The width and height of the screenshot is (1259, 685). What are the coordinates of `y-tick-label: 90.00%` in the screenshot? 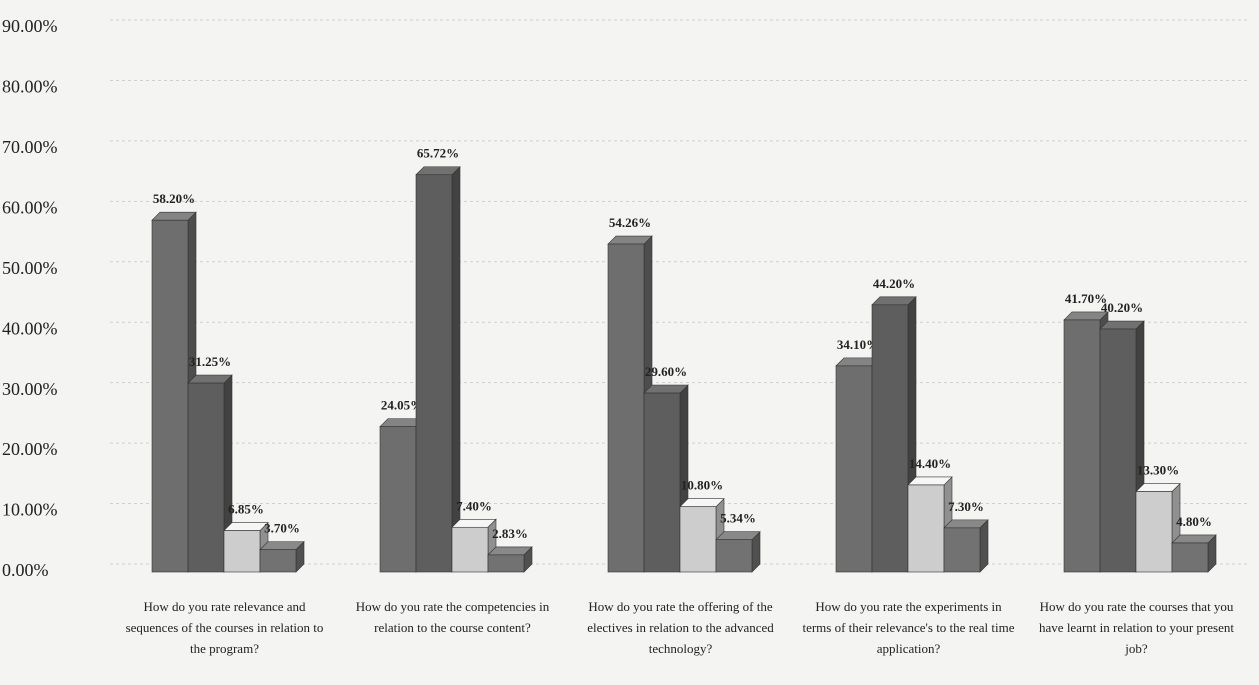 It's located at (30, 26).